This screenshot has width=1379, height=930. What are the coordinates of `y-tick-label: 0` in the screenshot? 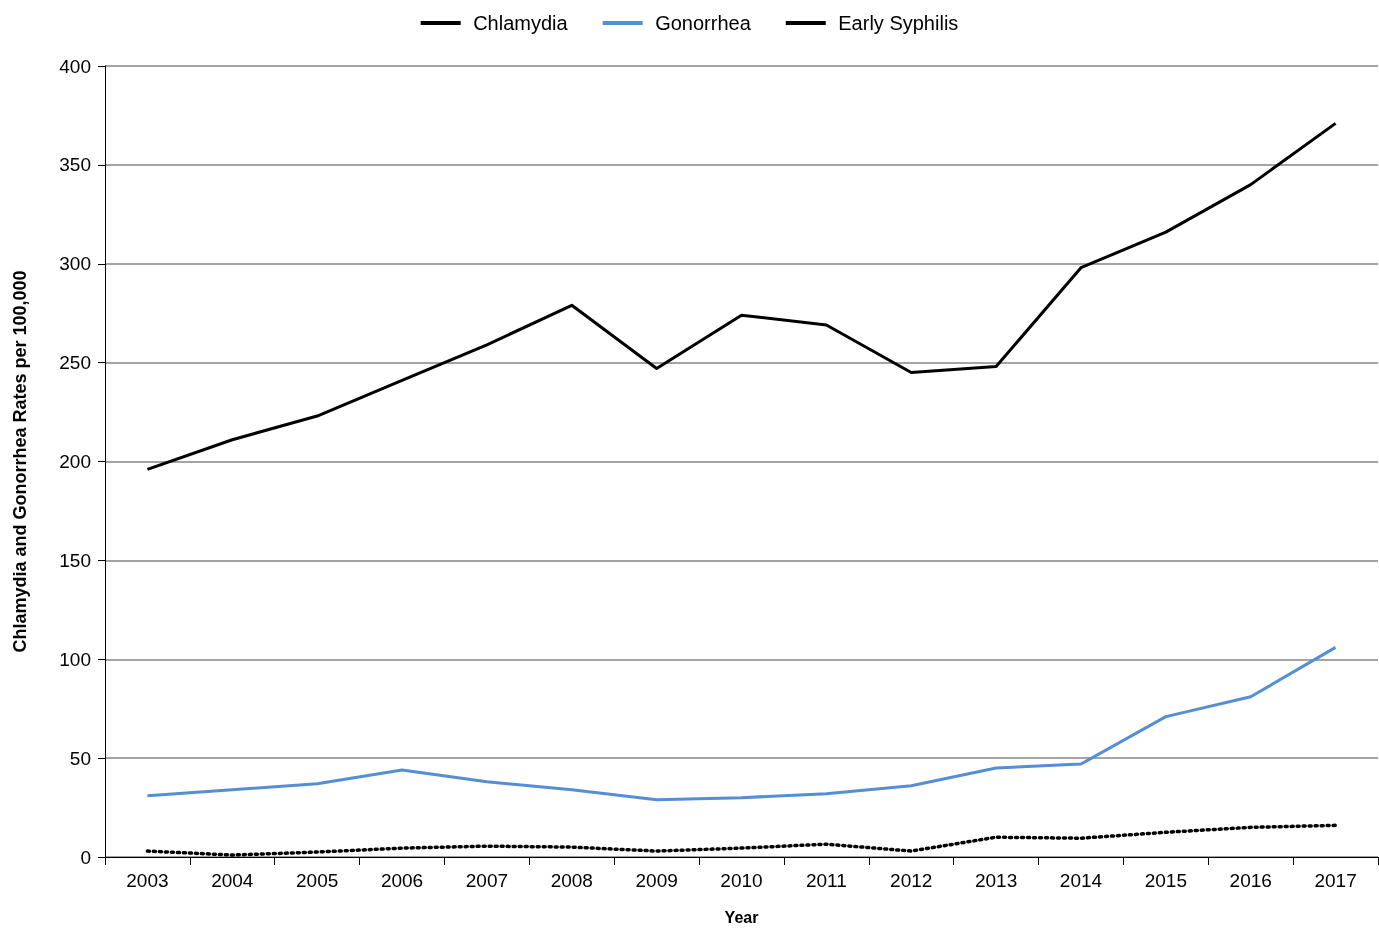 It's located at (85, 857).